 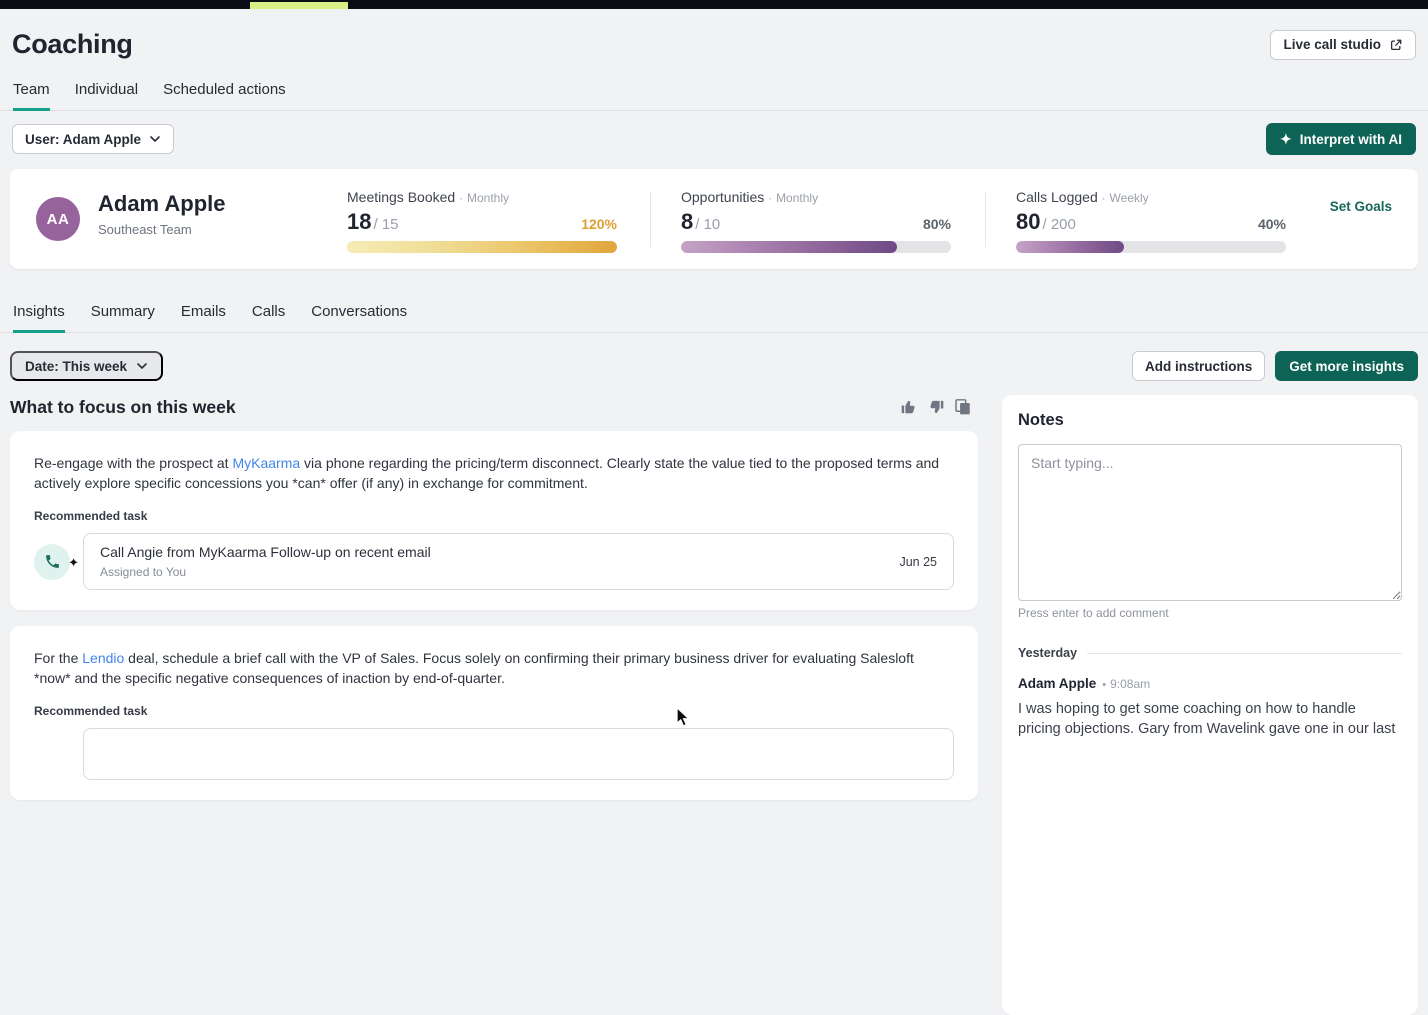 What do you see at coordinates (1130, 684) in the screenshot?
I see `comment-time: 9:08am` at bounding box center [1130, 684].